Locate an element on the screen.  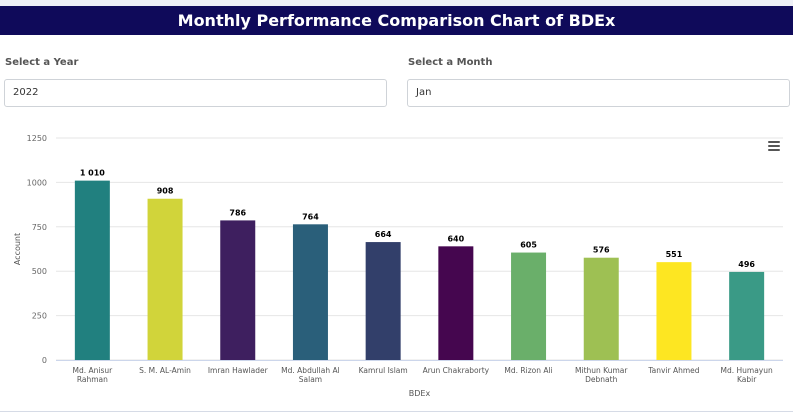
y-tick-label: 1250 is located at coordinates (37, 138).